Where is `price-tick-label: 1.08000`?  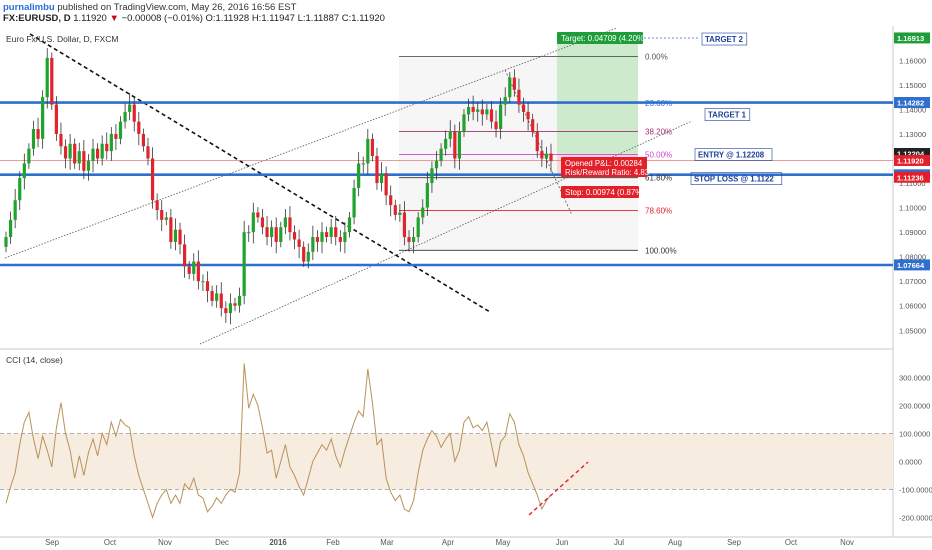 price-tick-label: 1.08000 is located at coordinates (912, 257).